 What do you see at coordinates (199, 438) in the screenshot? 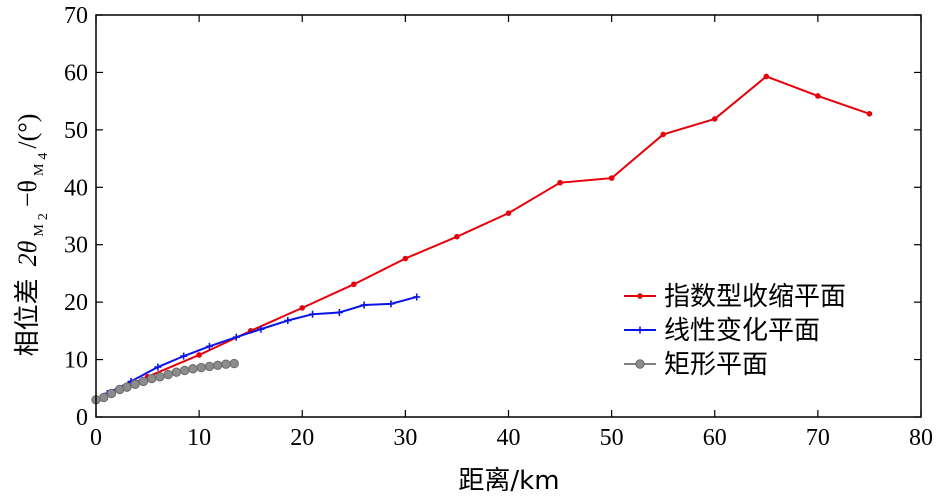
I see `x-tick-label: 10` at bounding box center [199, 438].